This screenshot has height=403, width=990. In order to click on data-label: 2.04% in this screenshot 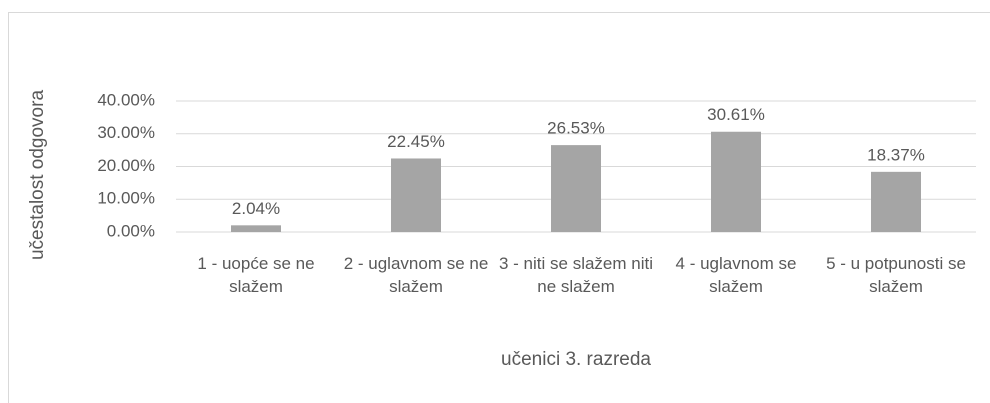, I will do `click(256, 208)`.